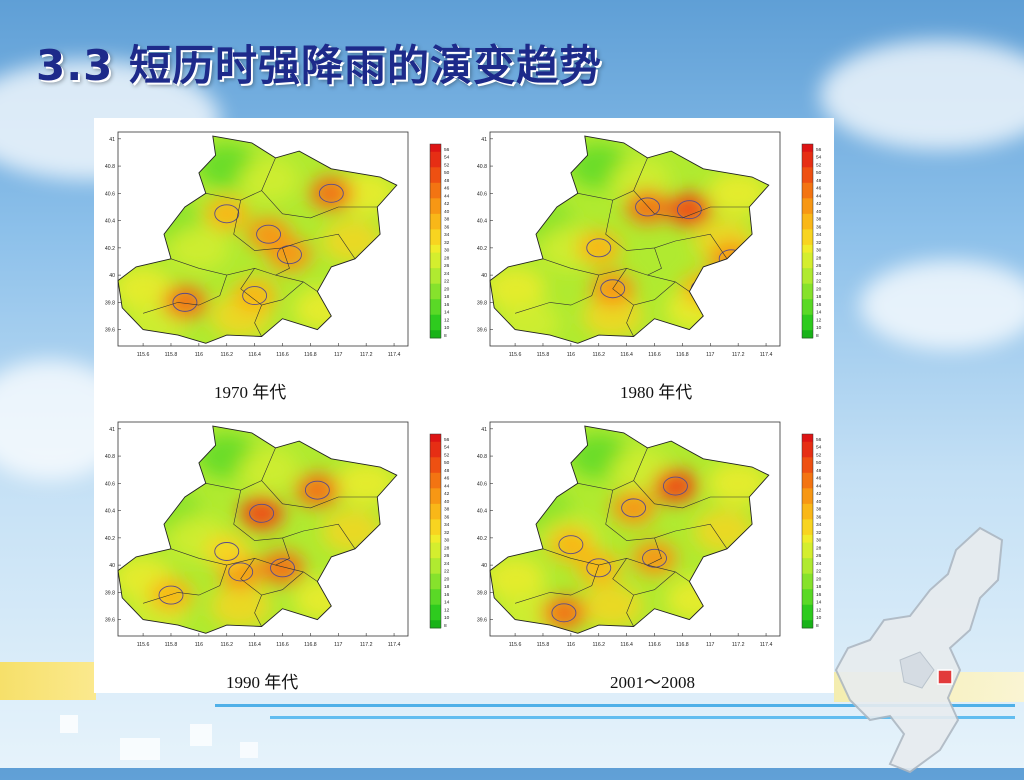  Describe the element at coordinates (143, 355) in the screenshot. I see `x-tick-label: 115.6` at that location.